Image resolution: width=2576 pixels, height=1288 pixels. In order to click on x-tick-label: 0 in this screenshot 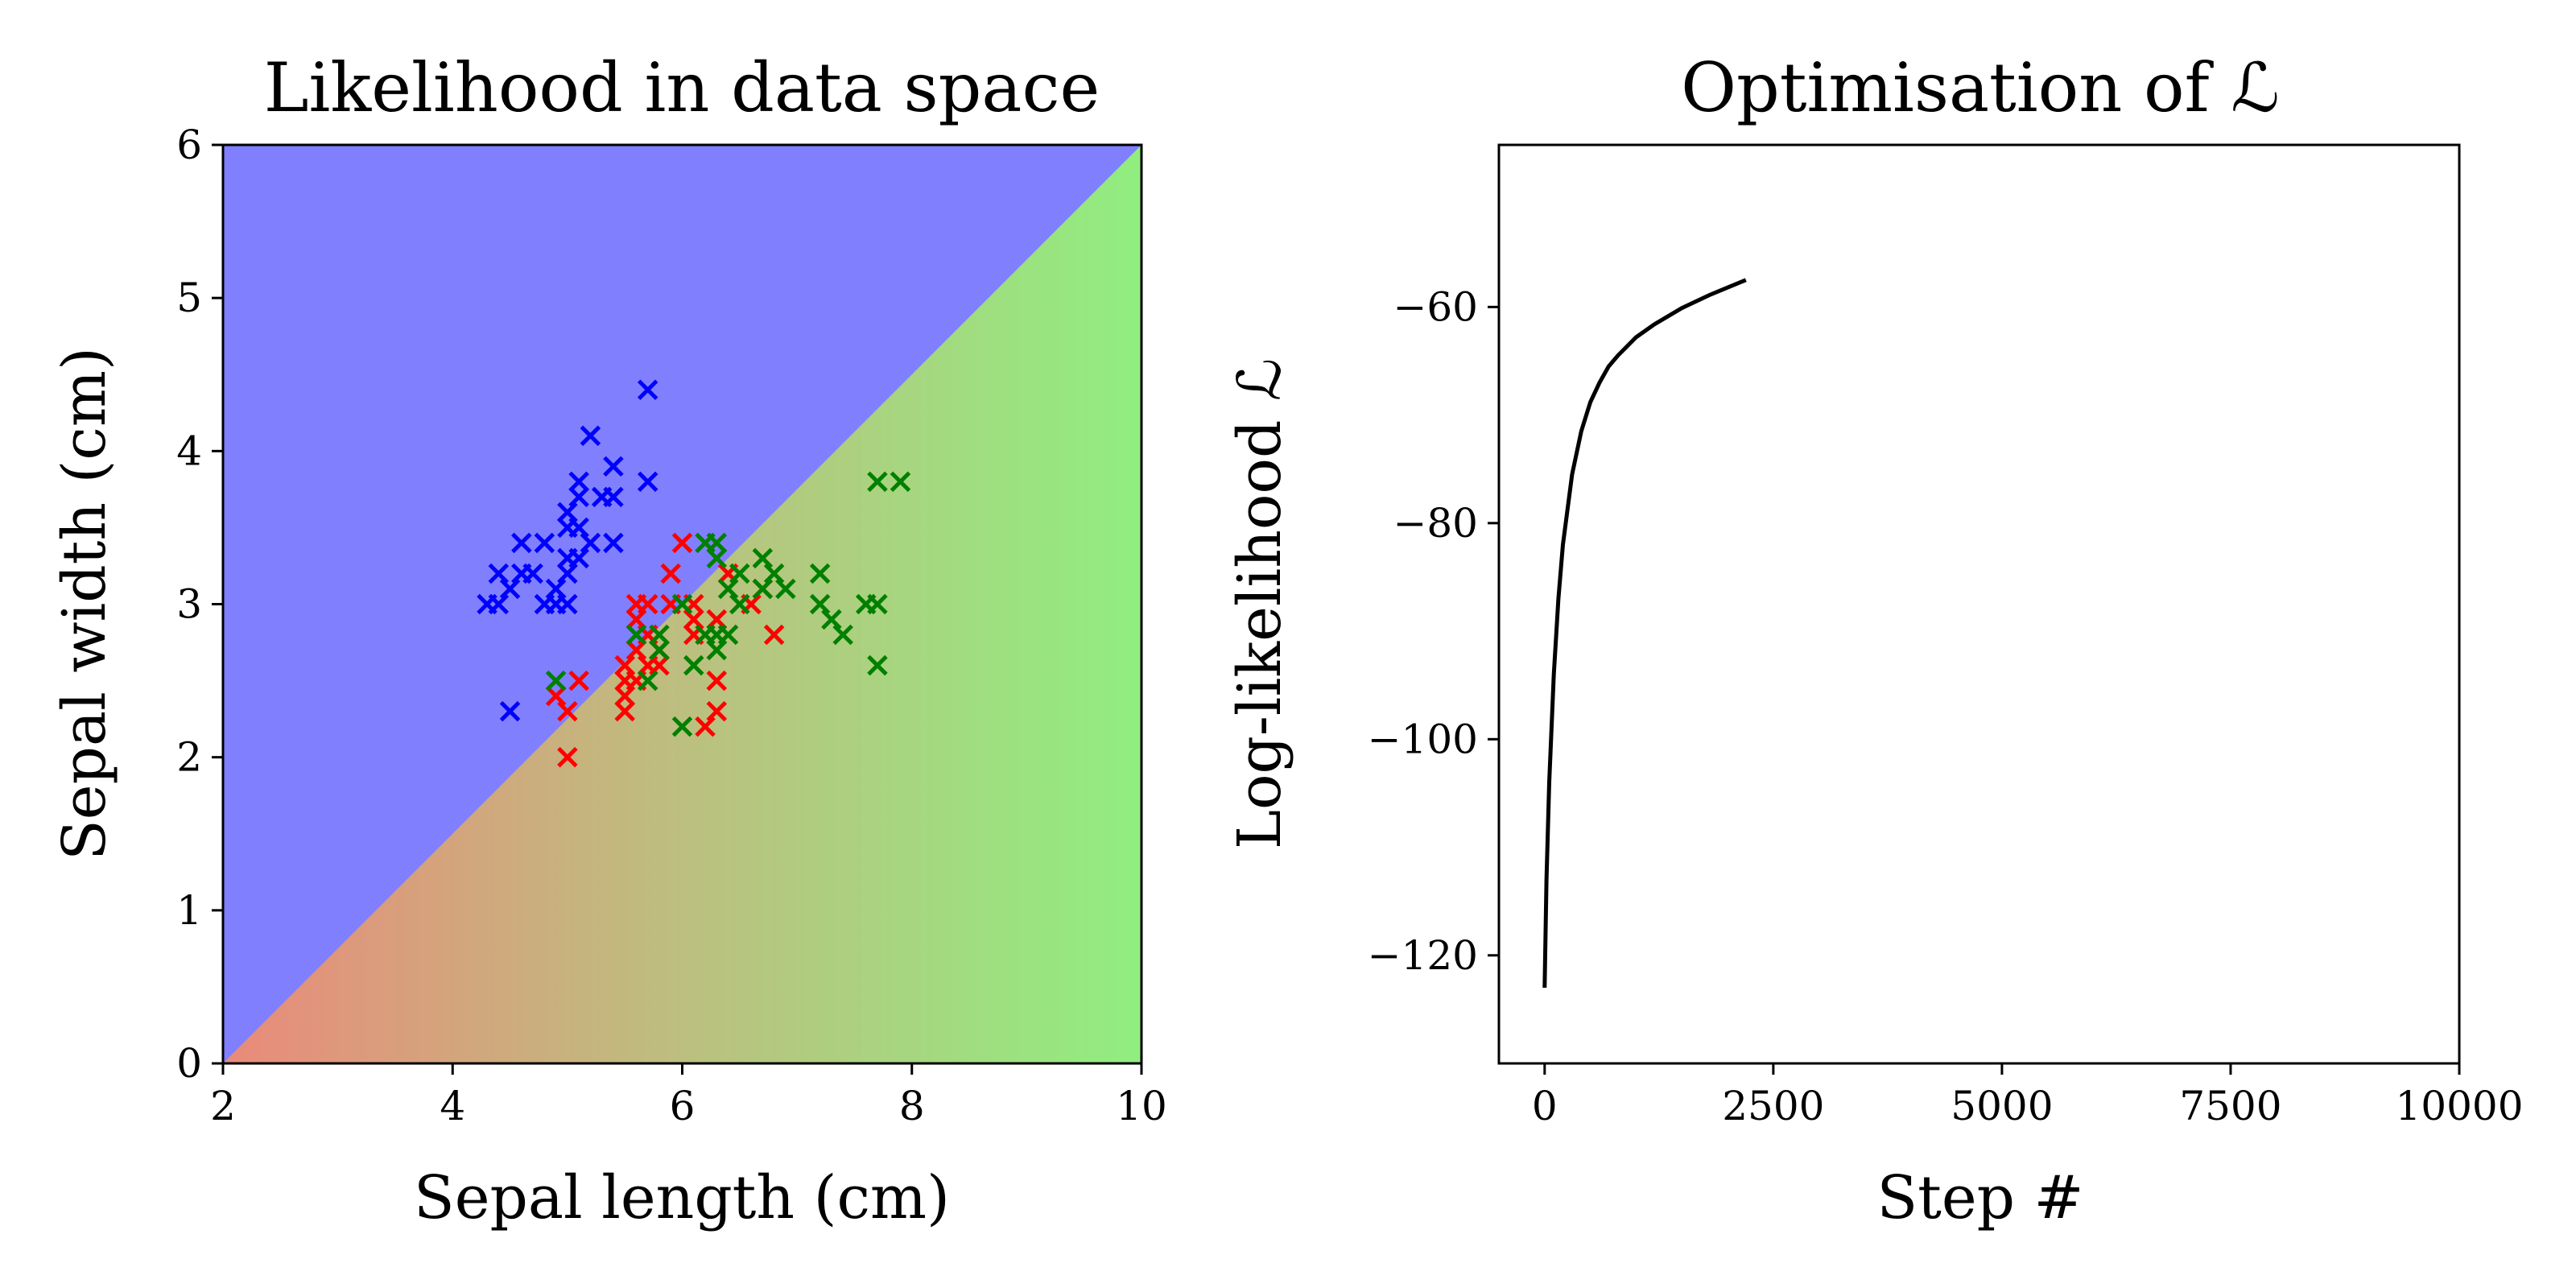, I will do `click(1545, 1106)`.